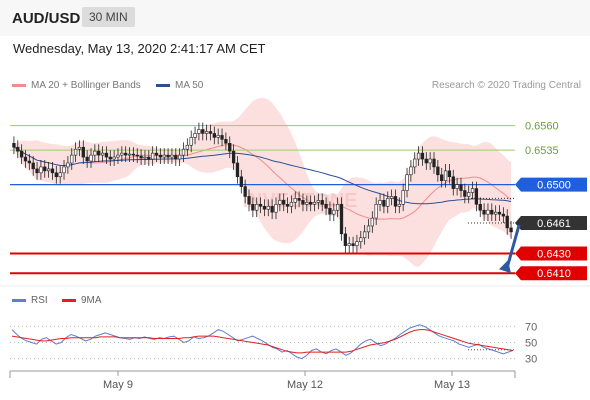 The width and height of the screenshot is (590, 400). I want to click on level-label-0.6560: 0.6560, so click(542, 127).